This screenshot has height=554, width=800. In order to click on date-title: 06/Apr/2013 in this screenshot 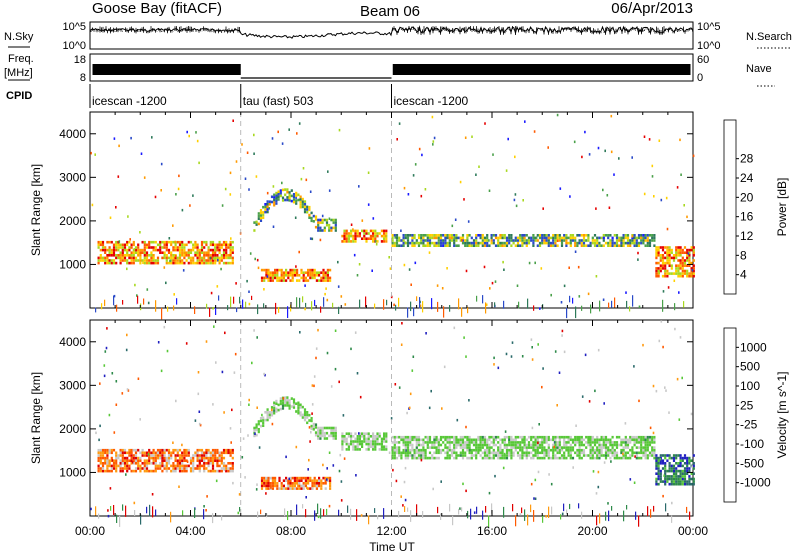, I will do `click(652, 8)`.